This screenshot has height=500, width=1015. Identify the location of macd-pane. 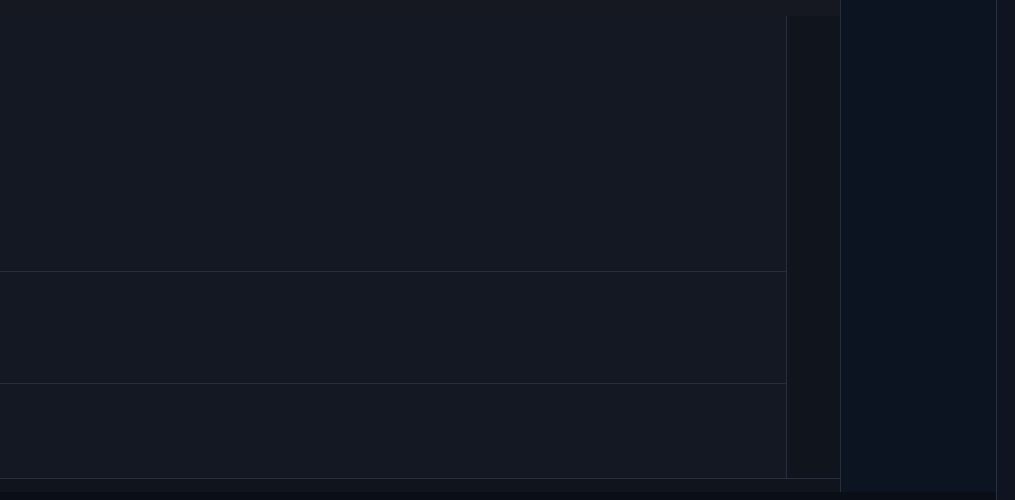
(393, 431).